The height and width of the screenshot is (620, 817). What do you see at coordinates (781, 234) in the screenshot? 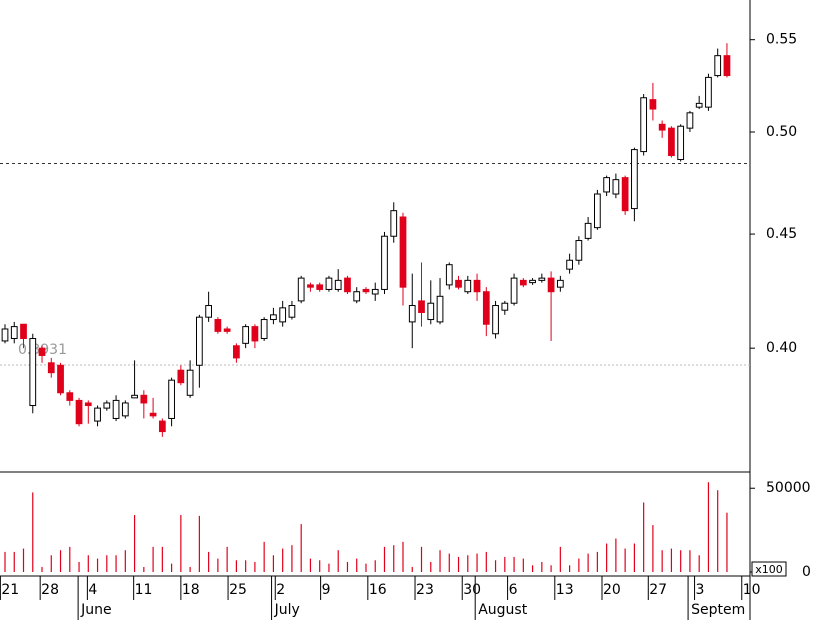
I see `y-tick-label: 0.45` at bounding box center [781, 234].